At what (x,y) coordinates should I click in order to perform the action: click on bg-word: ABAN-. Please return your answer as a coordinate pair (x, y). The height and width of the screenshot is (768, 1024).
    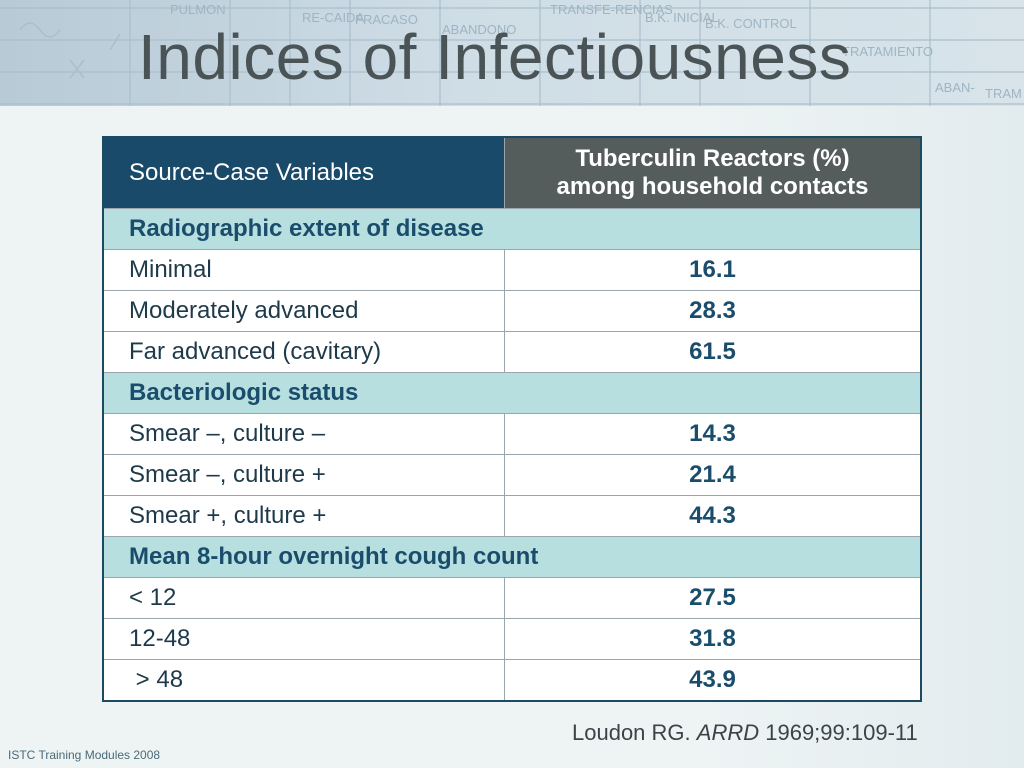
    Looking at the image, I should click on (955, 87).